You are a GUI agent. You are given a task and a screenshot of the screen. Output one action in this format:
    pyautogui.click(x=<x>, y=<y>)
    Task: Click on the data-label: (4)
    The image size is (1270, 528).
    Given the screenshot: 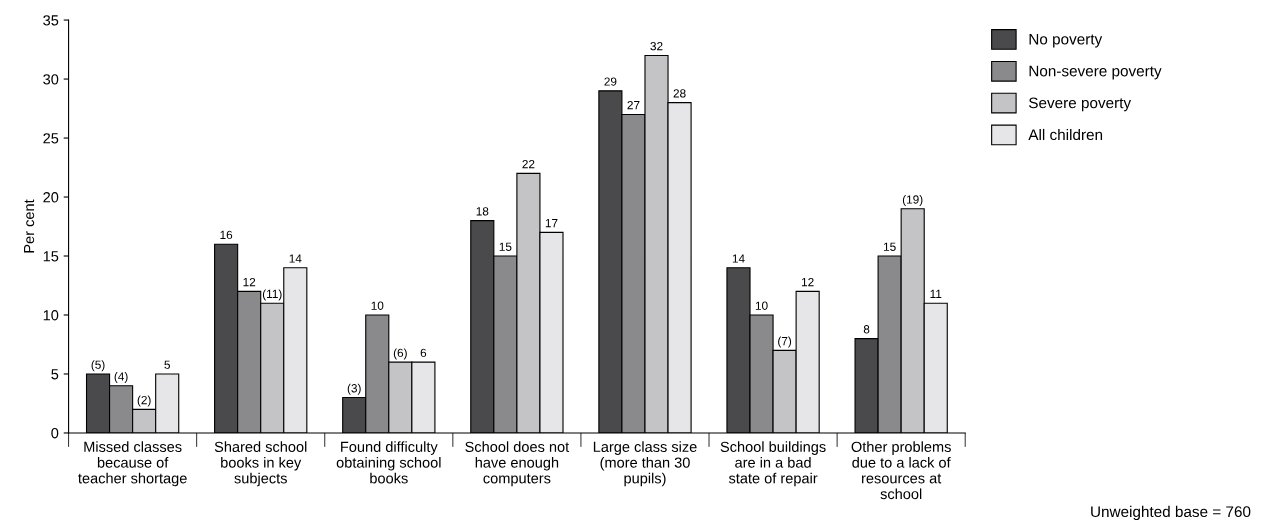 What is the action you would take?
    pyautogui.click(x=121, y=377)
    